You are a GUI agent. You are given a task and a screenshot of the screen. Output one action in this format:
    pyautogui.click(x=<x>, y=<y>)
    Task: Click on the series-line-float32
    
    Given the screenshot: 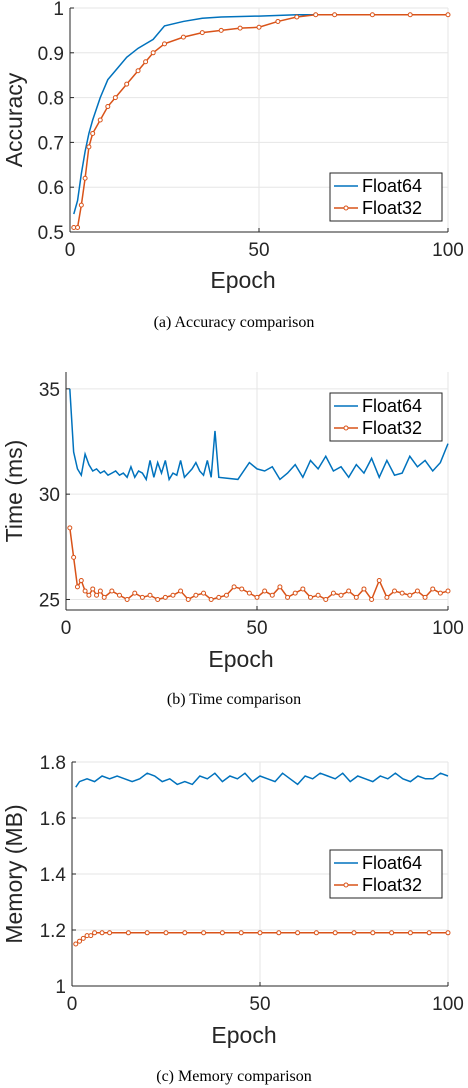 What is the action you would take?
    pyautogui.click(x=259, y=564)
    